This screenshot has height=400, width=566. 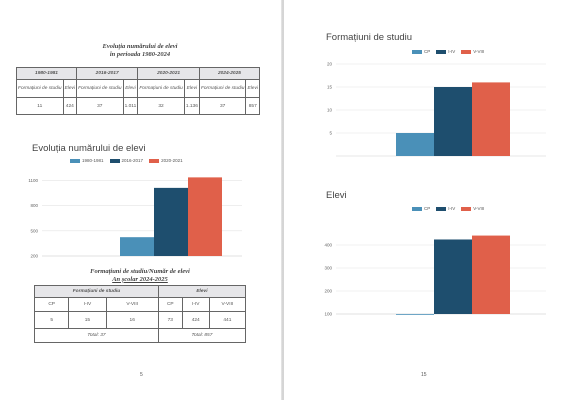 What do you see at coordinates (34, 230) in the screenshot?
I see `y-tick-label: 500` at bounding box center [34, 230].